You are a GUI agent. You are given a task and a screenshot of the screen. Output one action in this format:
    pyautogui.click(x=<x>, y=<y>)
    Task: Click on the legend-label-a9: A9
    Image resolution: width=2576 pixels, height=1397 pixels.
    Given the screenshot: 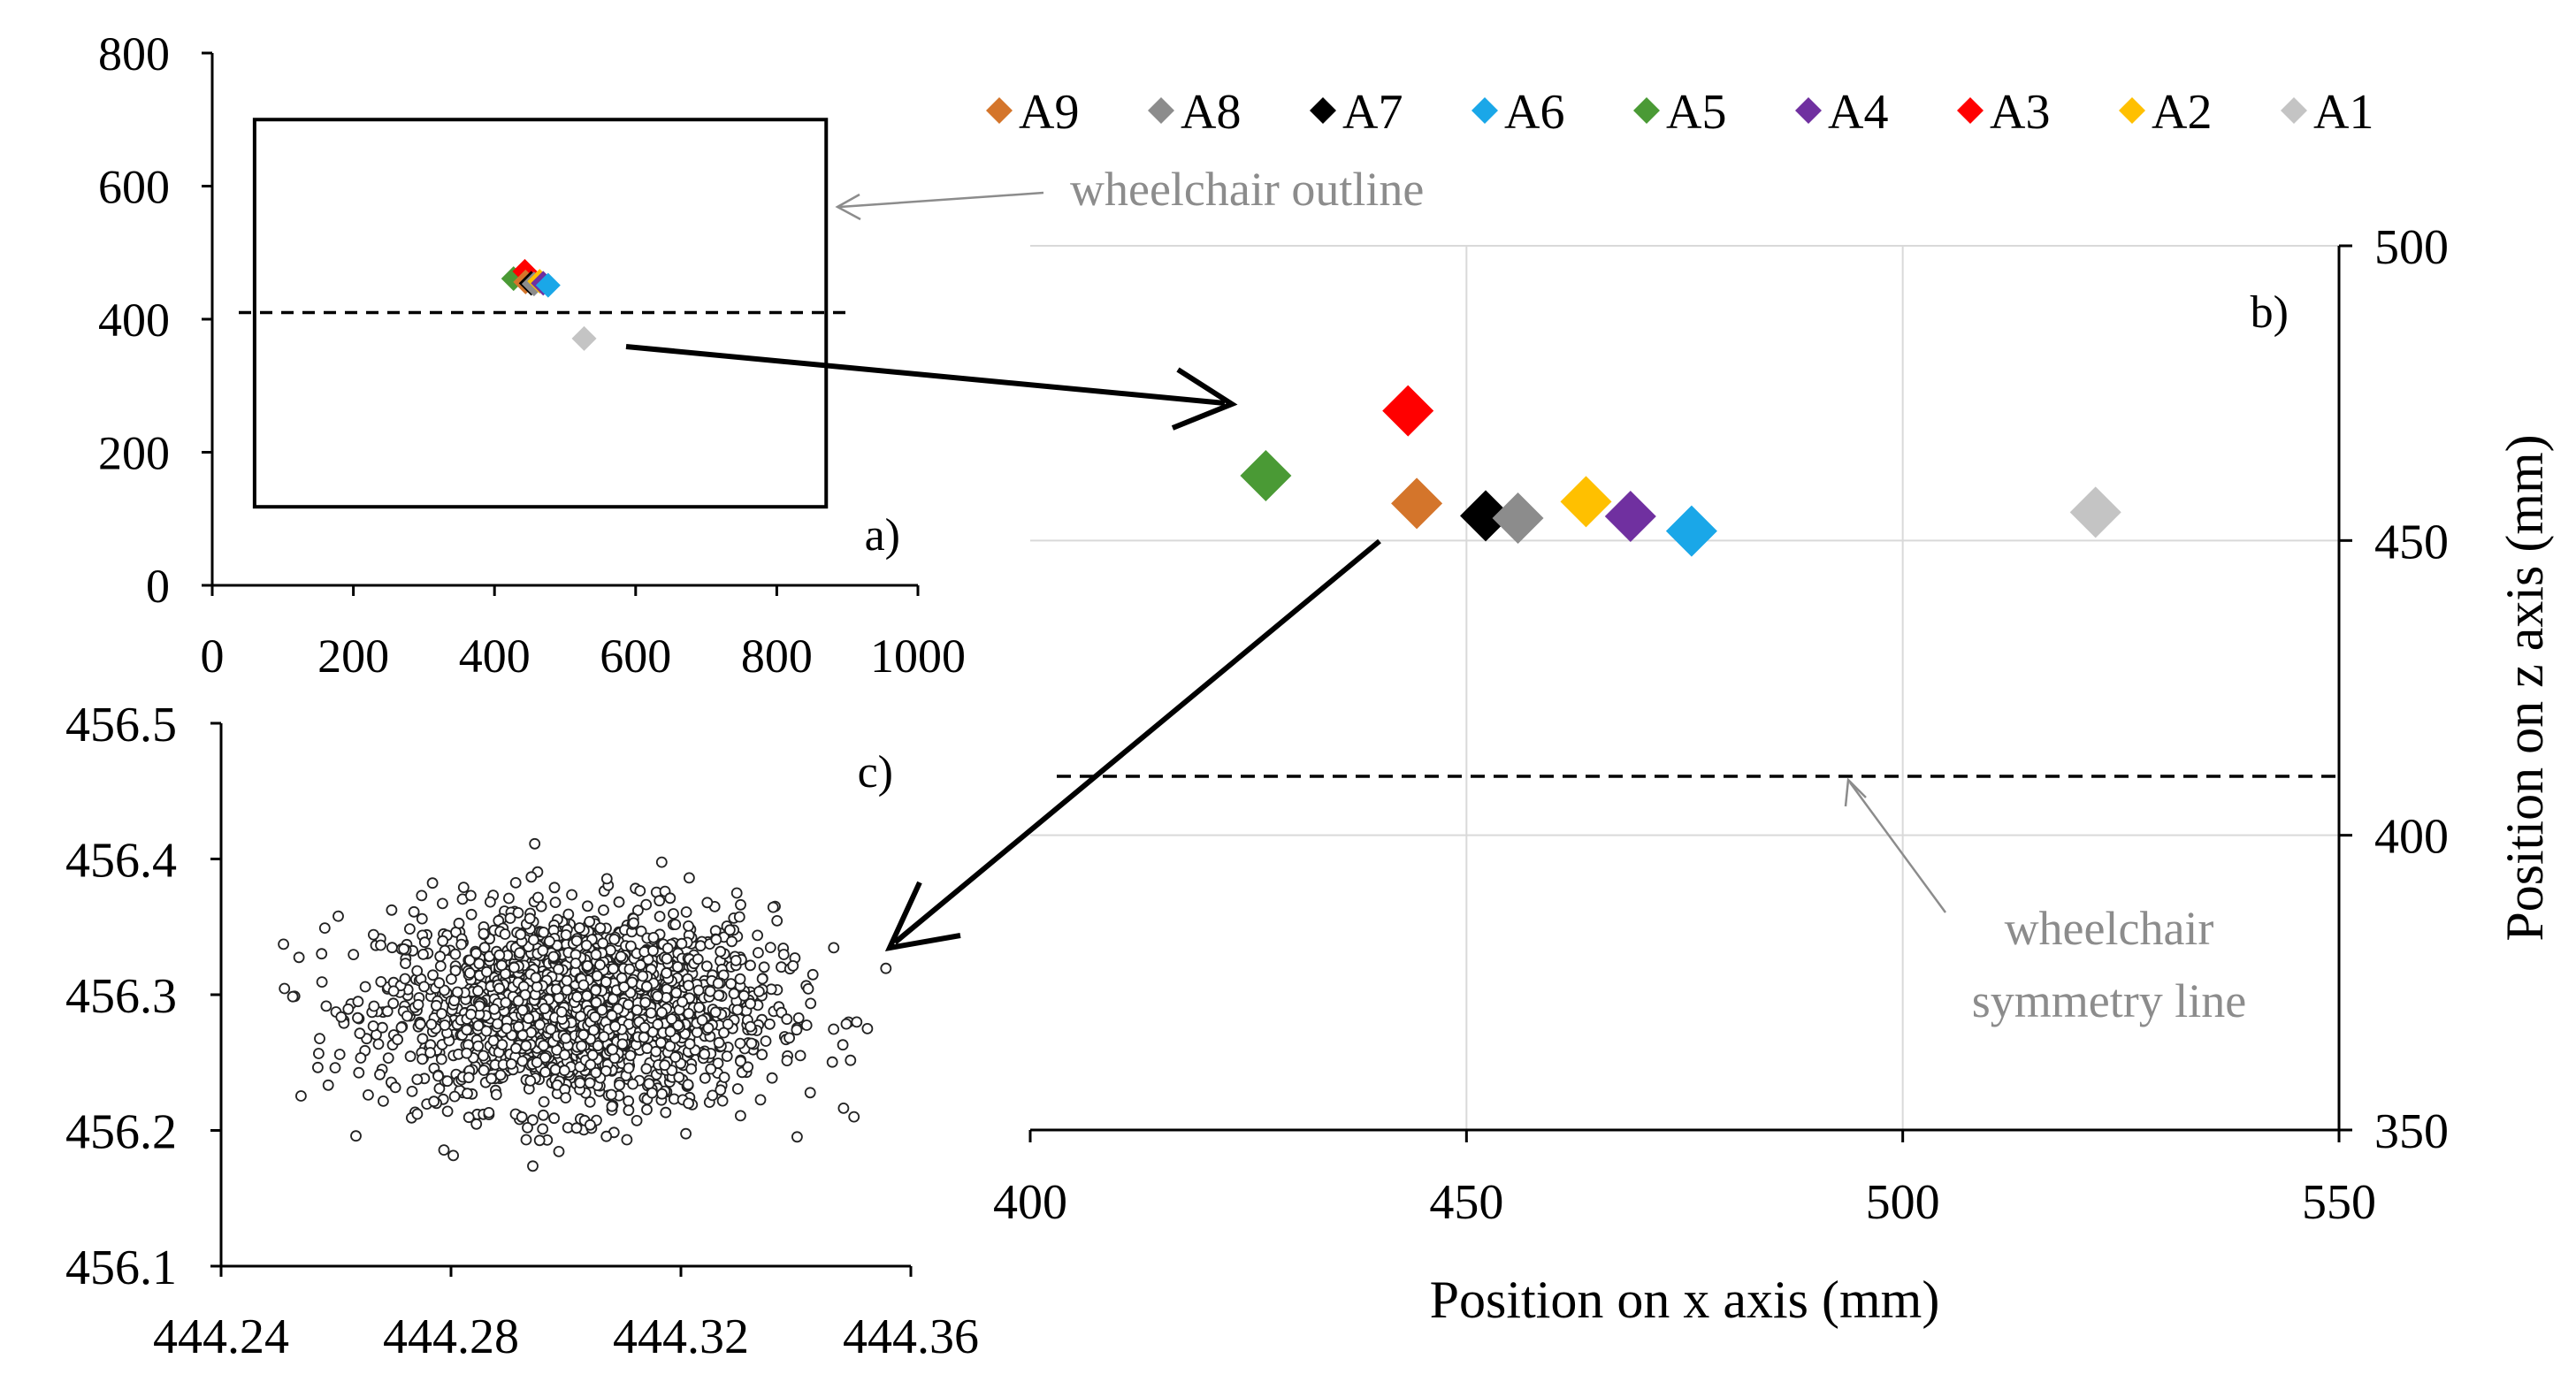 What is the action you would take?
    pyautogui.click(x=1049, y=113)
    